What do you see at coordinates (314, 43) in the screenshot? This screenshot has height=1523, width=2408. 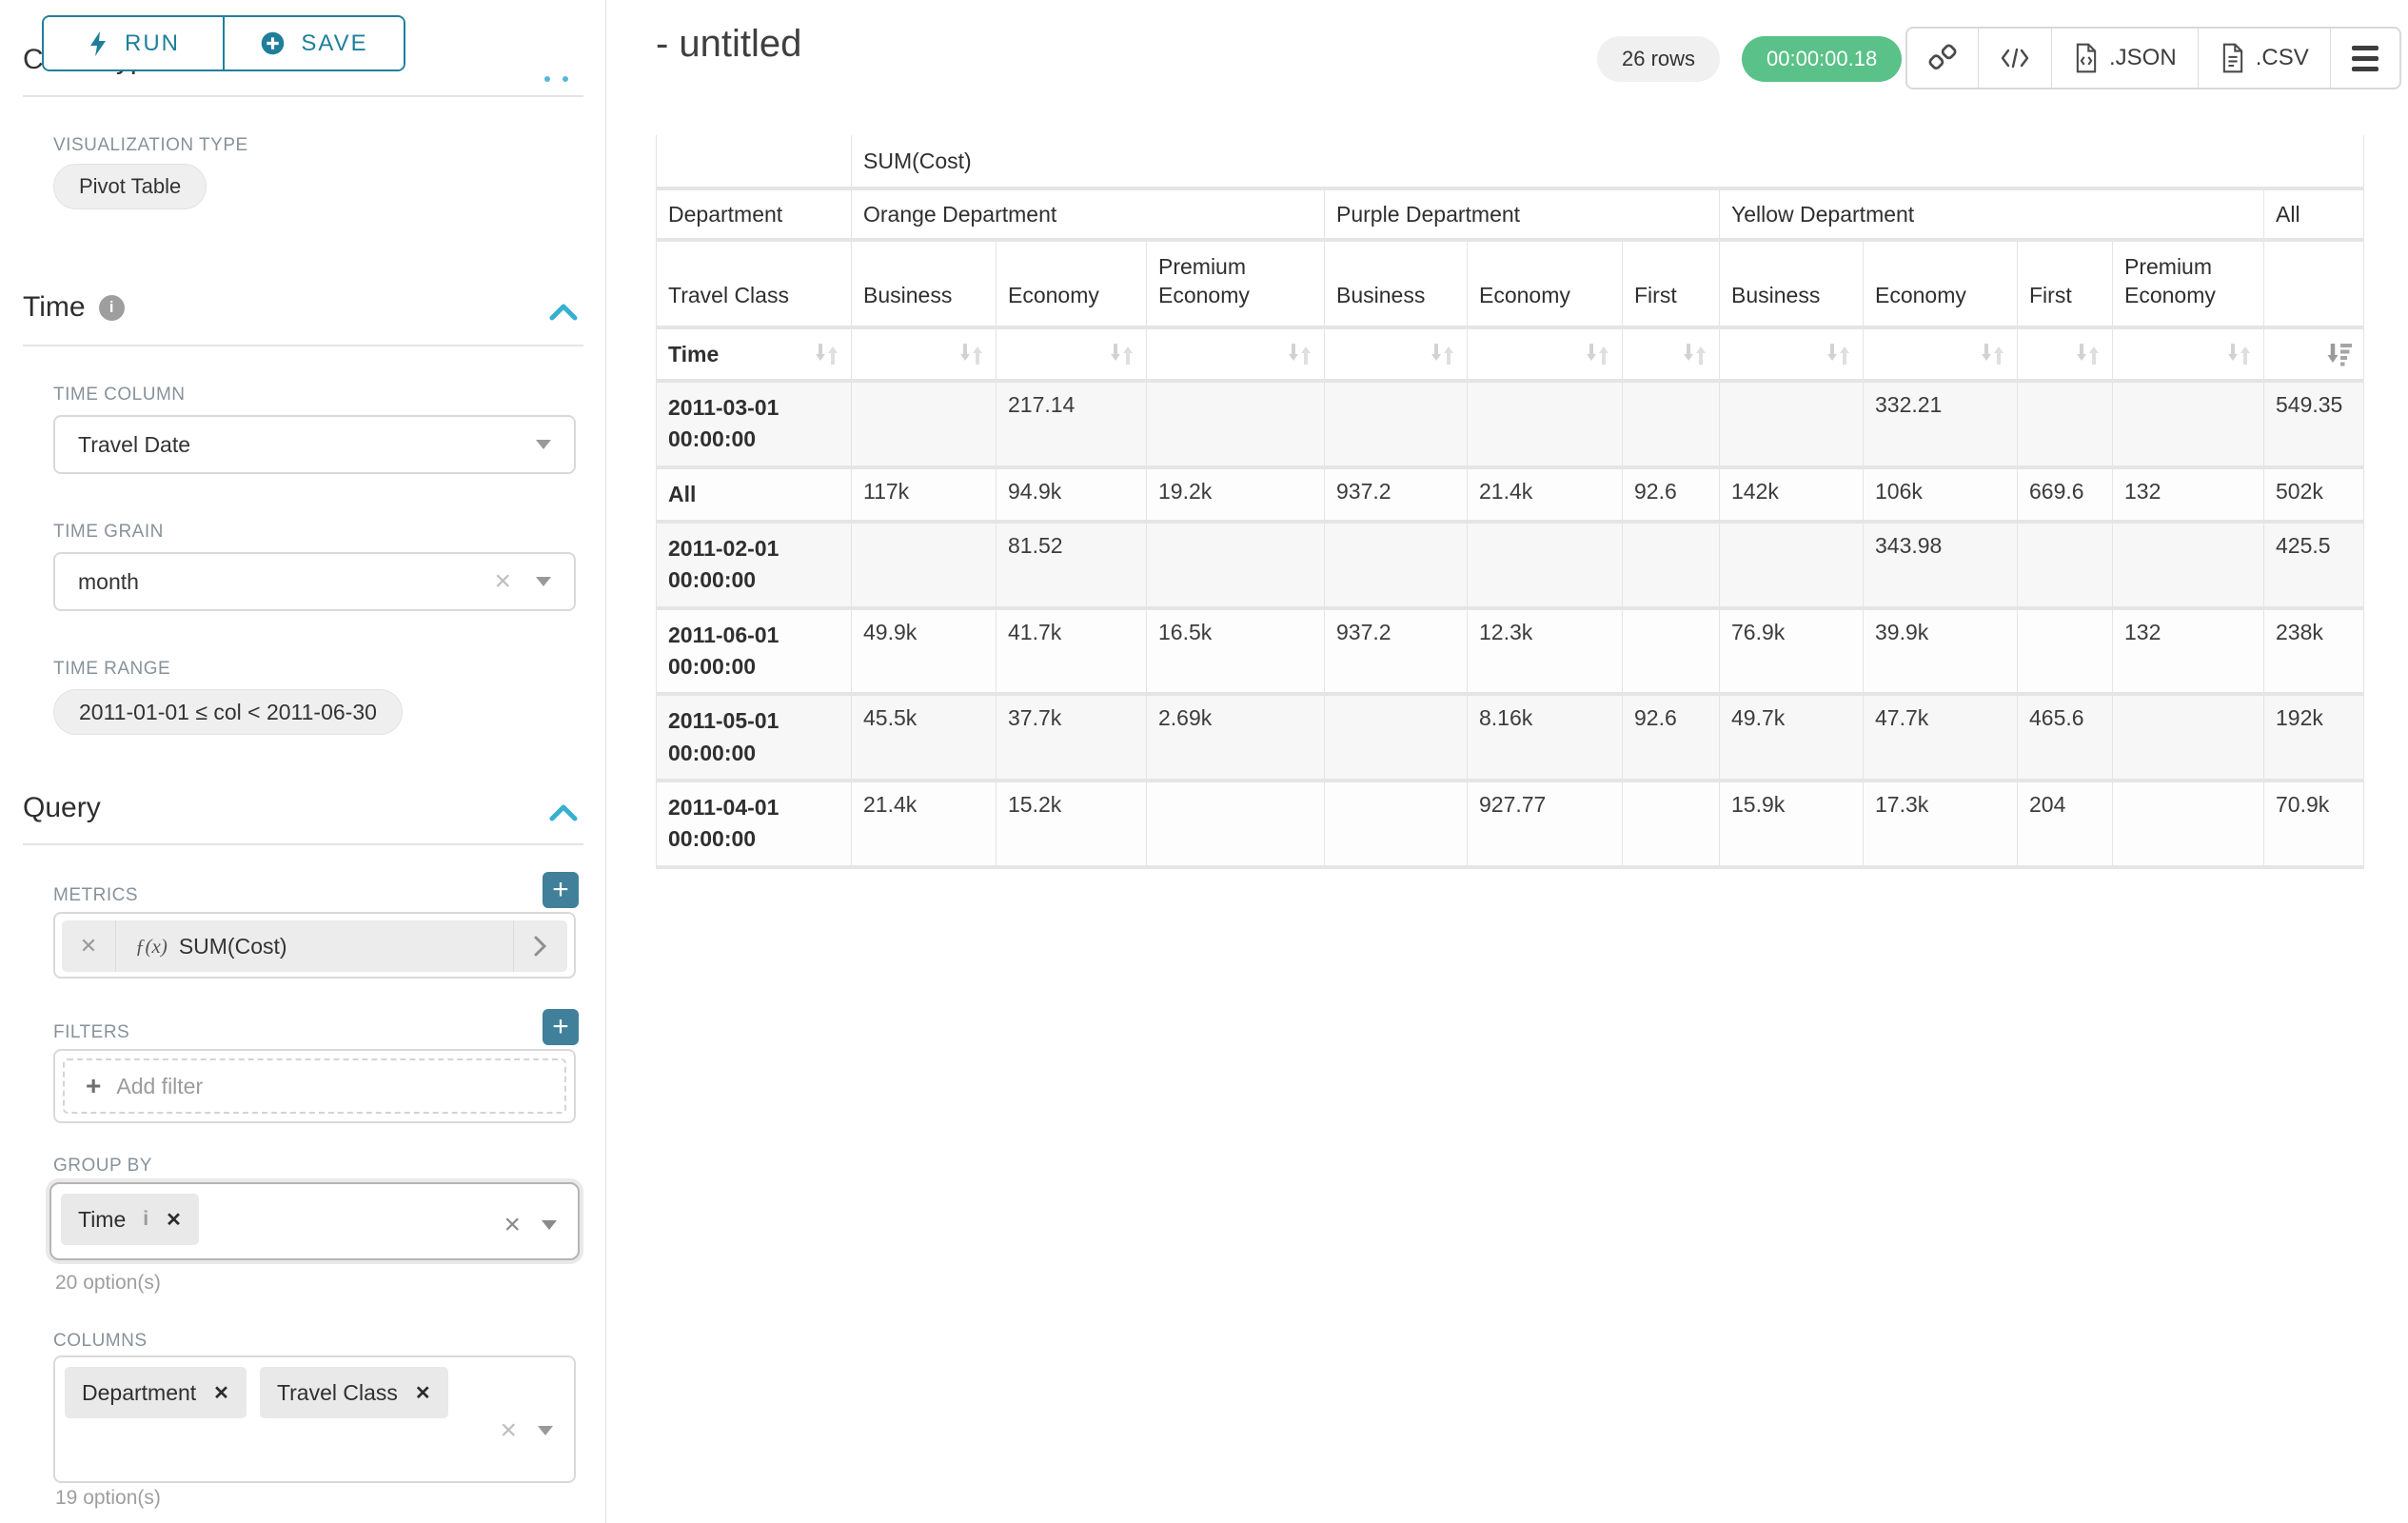 I see `save-button: SAVE` at bounding box center [314, 43].